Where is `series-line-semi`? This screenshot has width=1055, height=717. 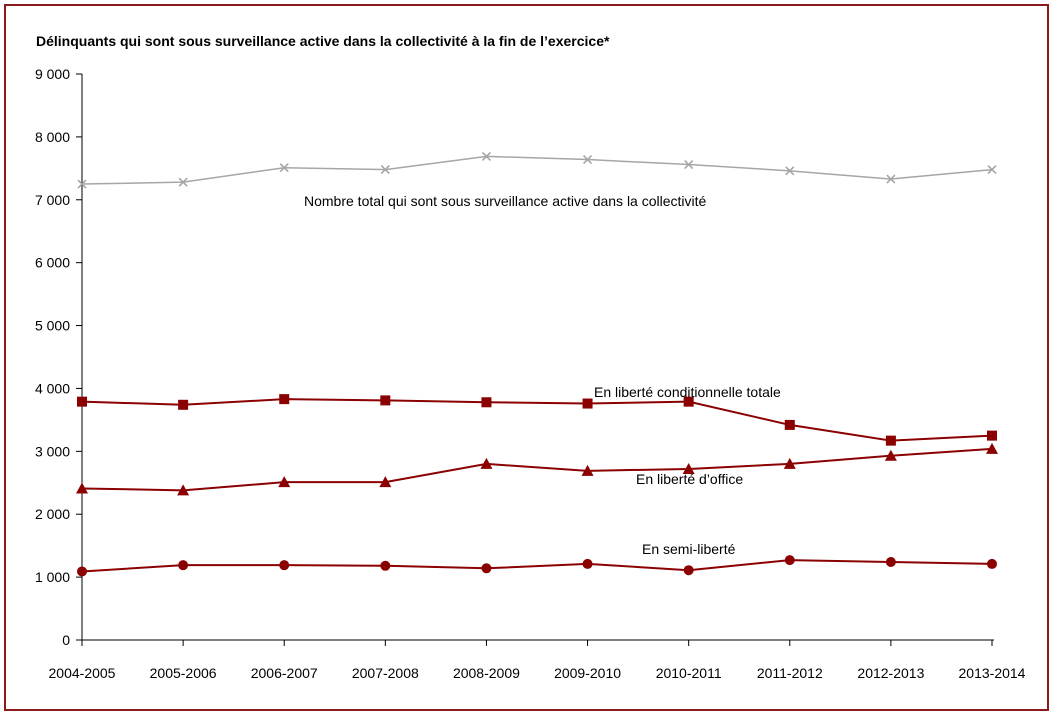
series-line-semi is located at coordinates (537, 566).